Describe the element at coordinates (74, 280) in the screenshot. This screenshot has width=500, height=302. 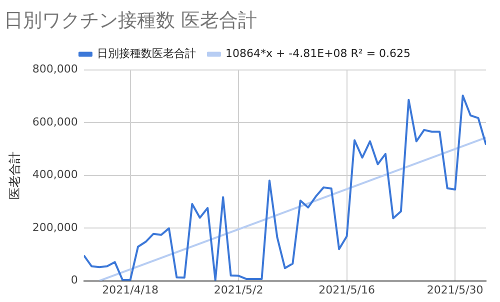
I see `y-tick-label: 0` at that location.